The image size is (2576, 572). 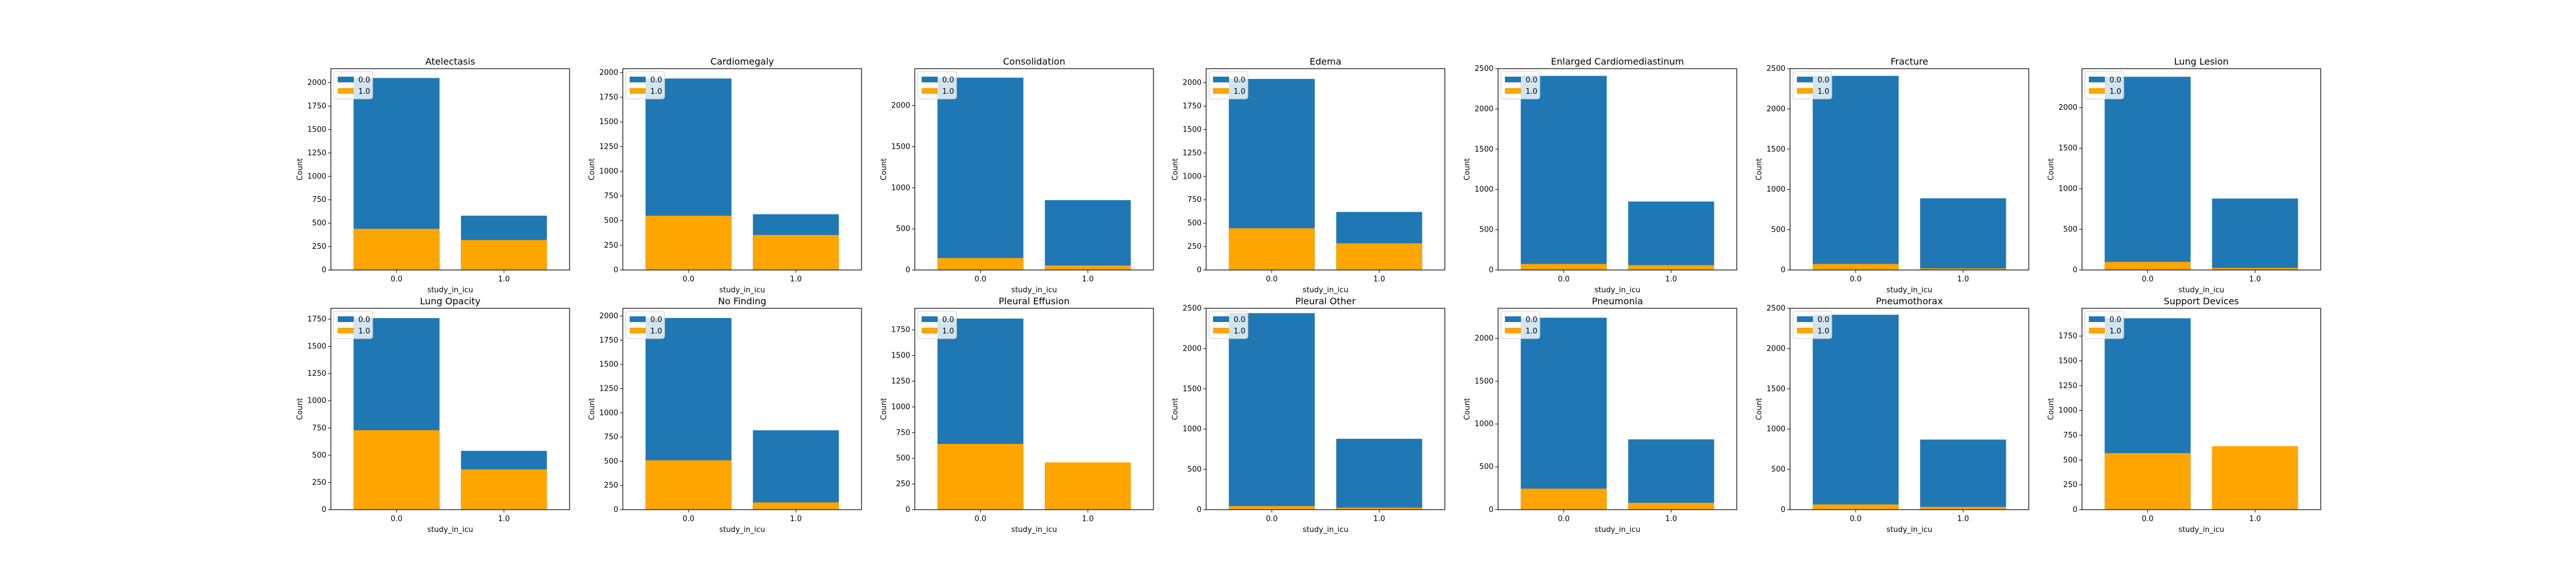 What do you see at coordinates (1326, 61) in the screenshot?
I see `chart-title: Edema` at bounding box center [1326, 61].